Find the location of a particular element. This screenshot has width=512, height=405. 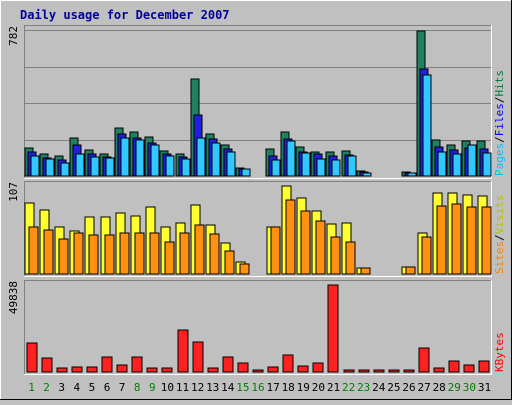

x-axis-day-label: 7 is located at coordinates (122, 387).